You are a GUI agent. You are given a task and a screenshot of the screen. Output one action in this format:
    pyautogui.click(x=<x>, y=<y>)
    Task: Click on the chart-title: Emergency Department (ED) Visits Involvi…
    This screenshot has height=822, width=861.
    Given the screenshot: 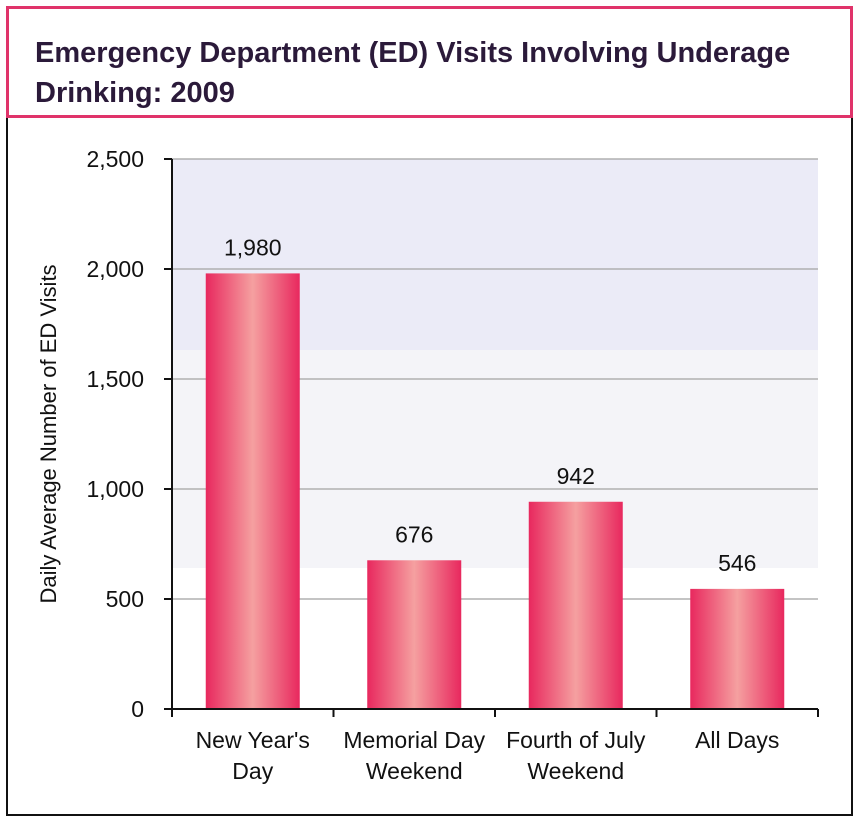 What is the action you would take?
    pyautogui.click(x=413, y=73)
    